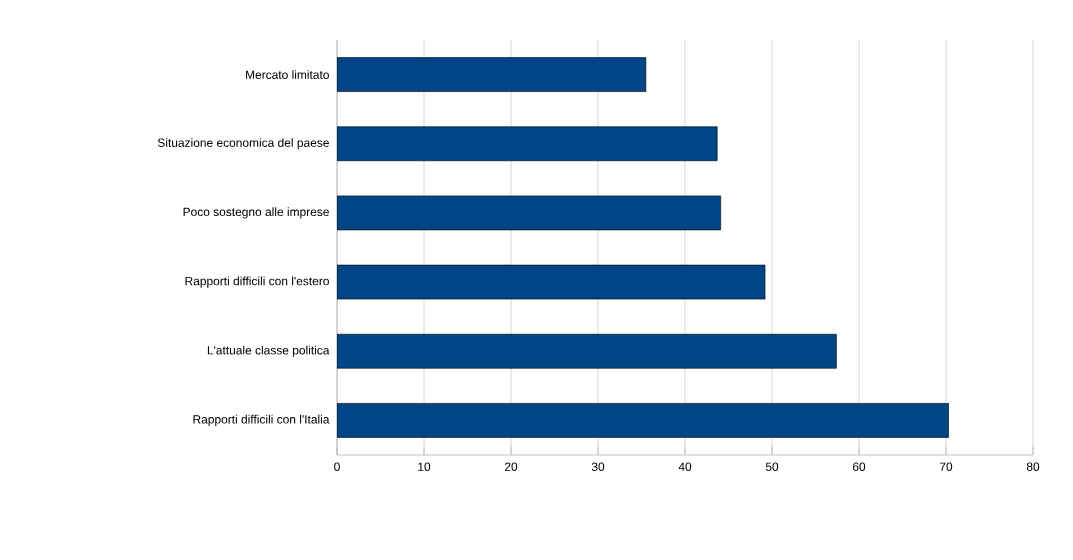  I want to click on x-tick-label: 80, so click(1033, 466).